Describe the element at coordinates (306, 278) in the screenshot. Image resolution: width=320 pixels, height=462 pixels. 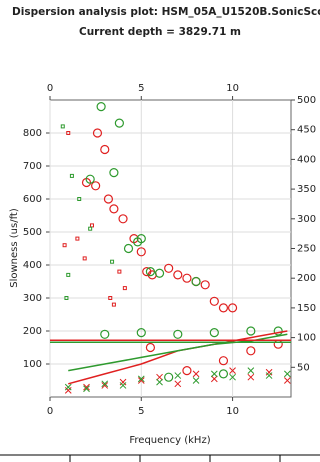
I see `y2-tick-label: 200` at that location.